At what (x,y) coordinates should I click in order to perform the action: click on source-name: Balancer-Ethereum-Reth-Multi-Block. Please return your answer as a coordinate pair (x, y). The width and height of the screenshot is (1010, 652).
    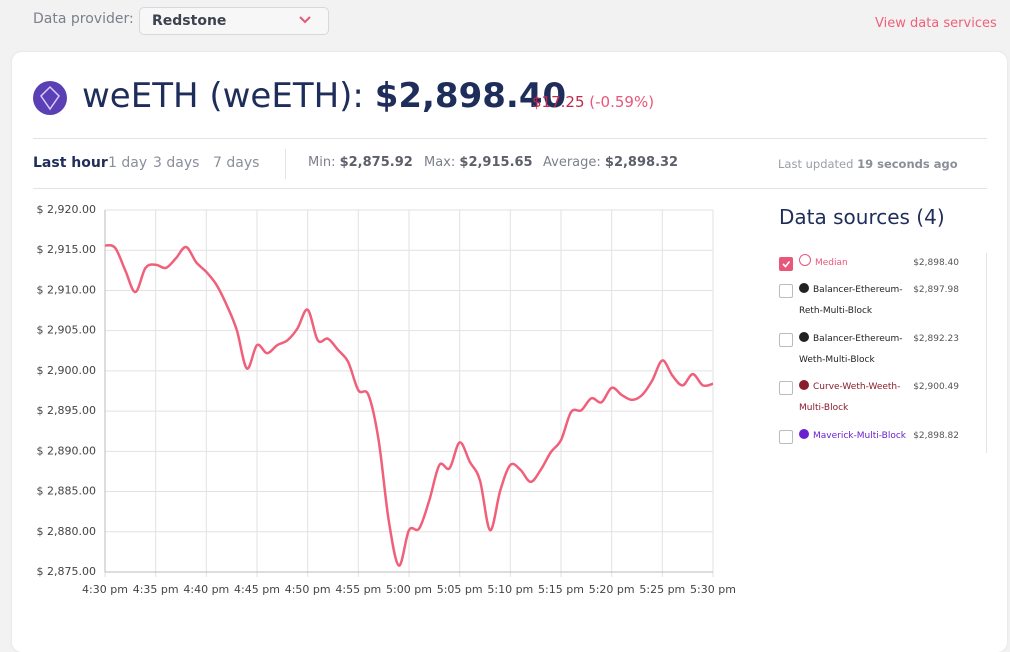
    Looking at the image, I should click on (851, 300).